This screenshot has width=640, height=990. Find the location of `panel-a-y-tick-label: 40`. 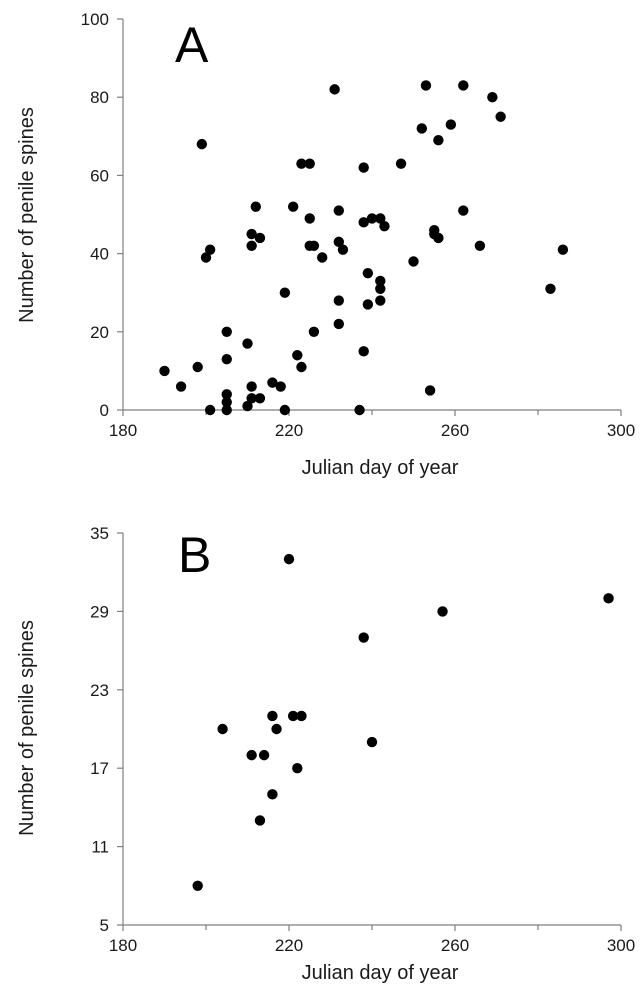

panel-a-y-tick-label: 40 is located at coordinates (99, 254).